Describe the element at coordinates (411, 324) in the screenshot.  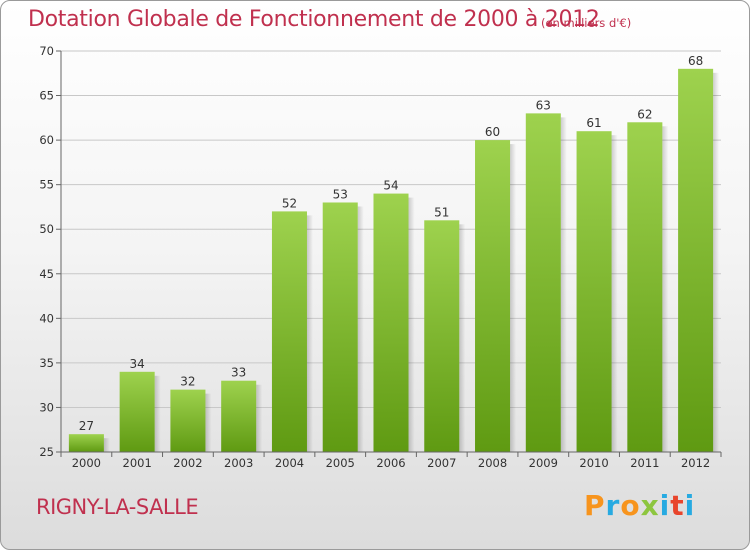
I see `bar-shadow-2006` at that location.